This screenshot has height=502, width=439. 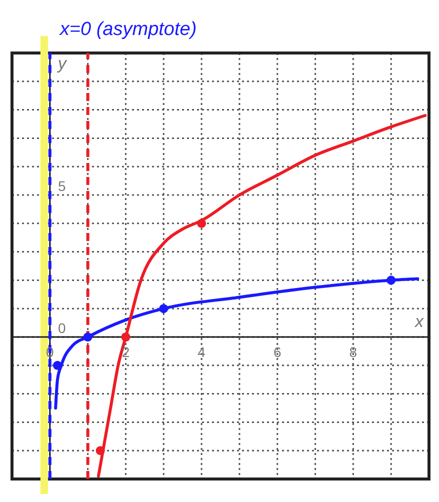 I want to click on y-tick-label: 5, so click(x=62, y=186).